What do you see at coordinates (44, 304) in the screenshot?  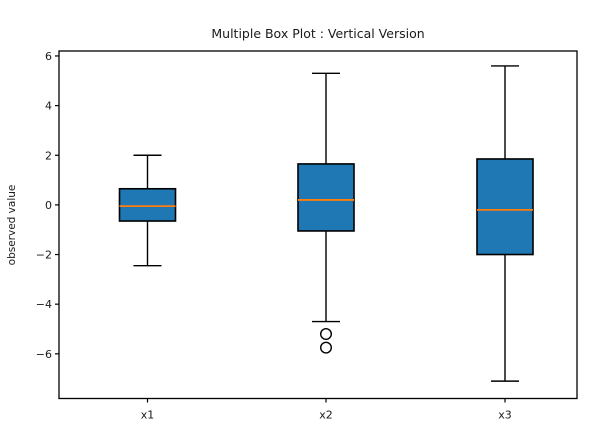 I see `y-tick-label: −4` at bounding box center [44, 304].